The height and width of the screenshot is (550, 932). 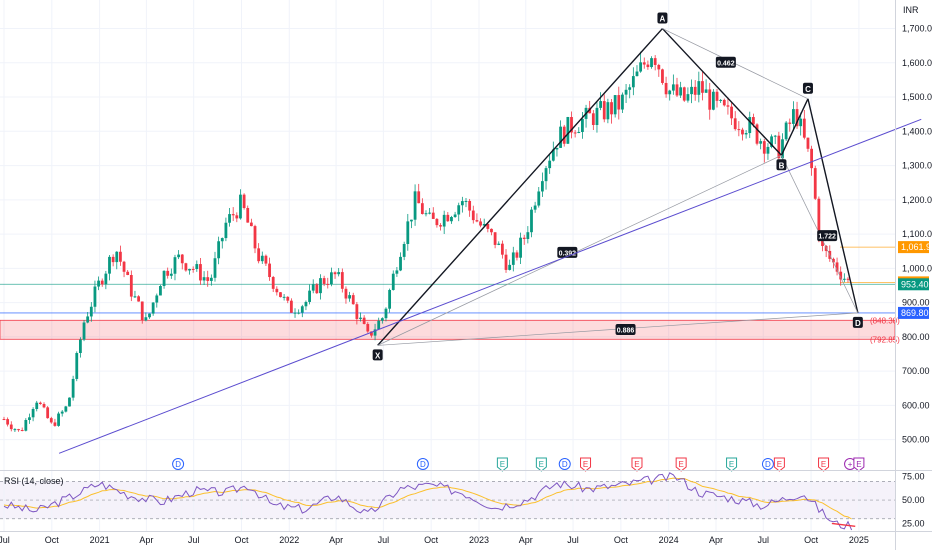 What do you see at coordinates (916, 371) in the screenshot?
I see `price-tick-label: 700.00` at bounding box center [916, 371].